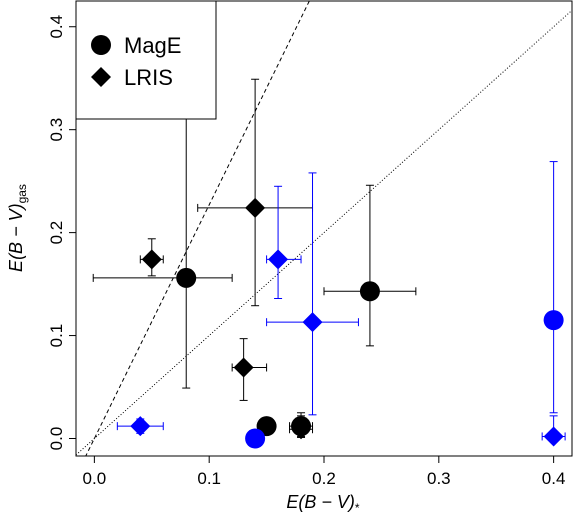 Image resolution: width=574 pixels, height=521 pixels. What do you see at coordinates (95, 478) in the screenshot?
I see `x-tick-label: 0.0` at bounding box center [95, 478].